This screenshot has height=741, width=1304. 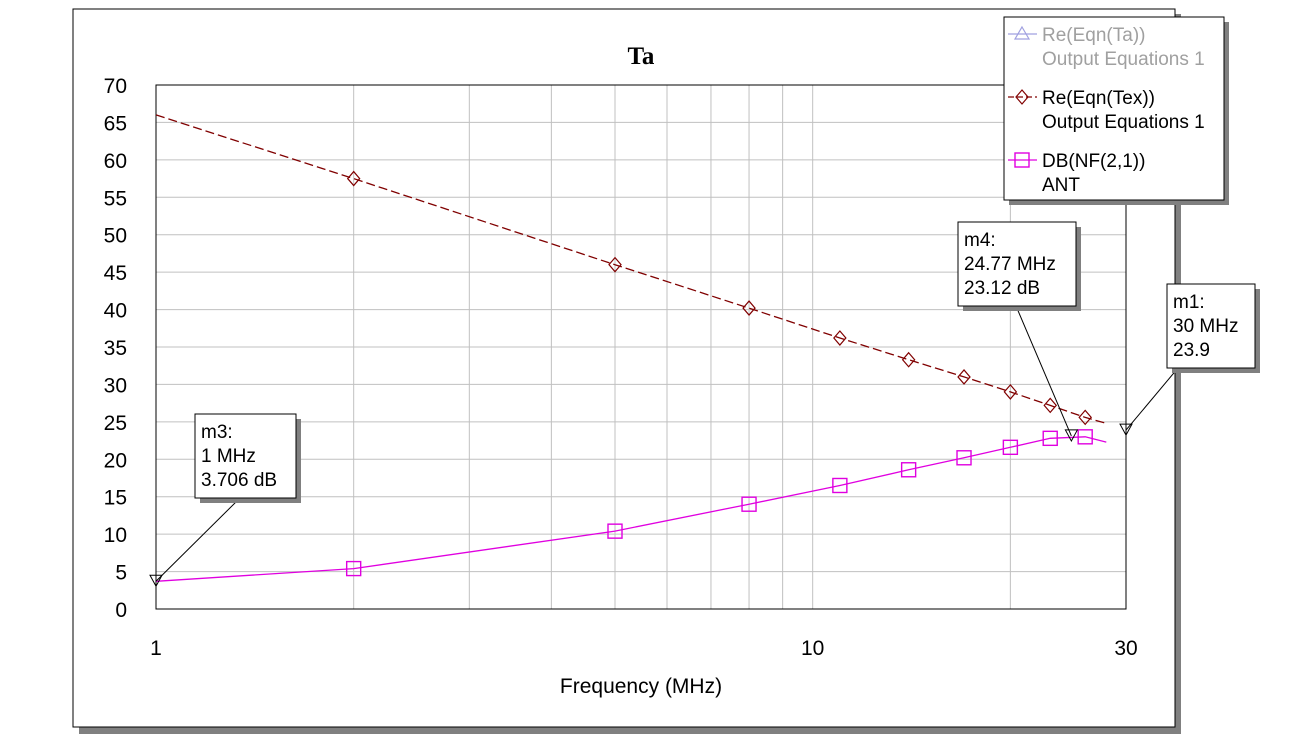 I want to click on x-tick-label: 1, so click(x=156, y=648).